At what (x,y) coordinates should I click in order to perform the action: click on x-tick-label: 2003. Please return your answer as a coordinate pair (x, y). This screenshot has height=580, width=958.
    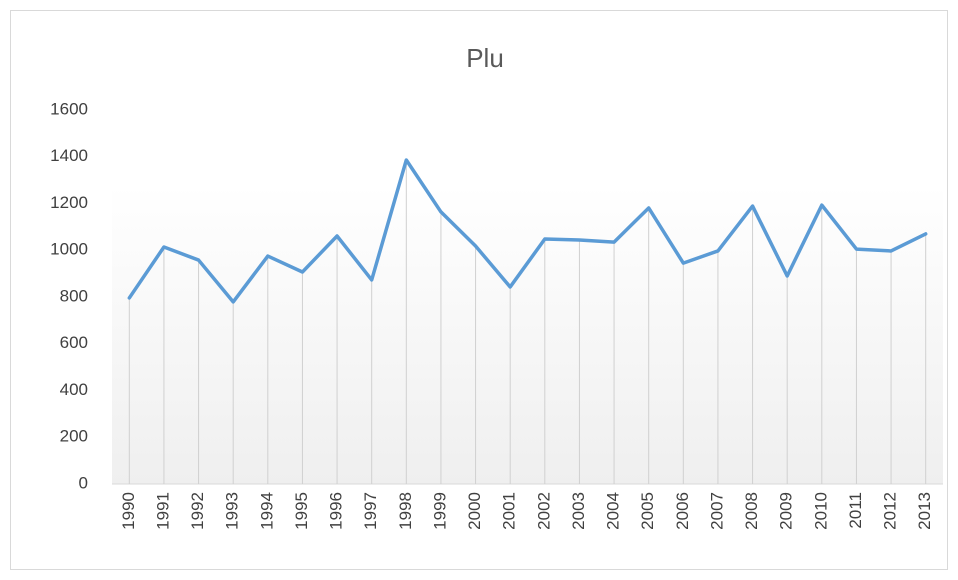
    Looking at the image, I should click on (578, 511).